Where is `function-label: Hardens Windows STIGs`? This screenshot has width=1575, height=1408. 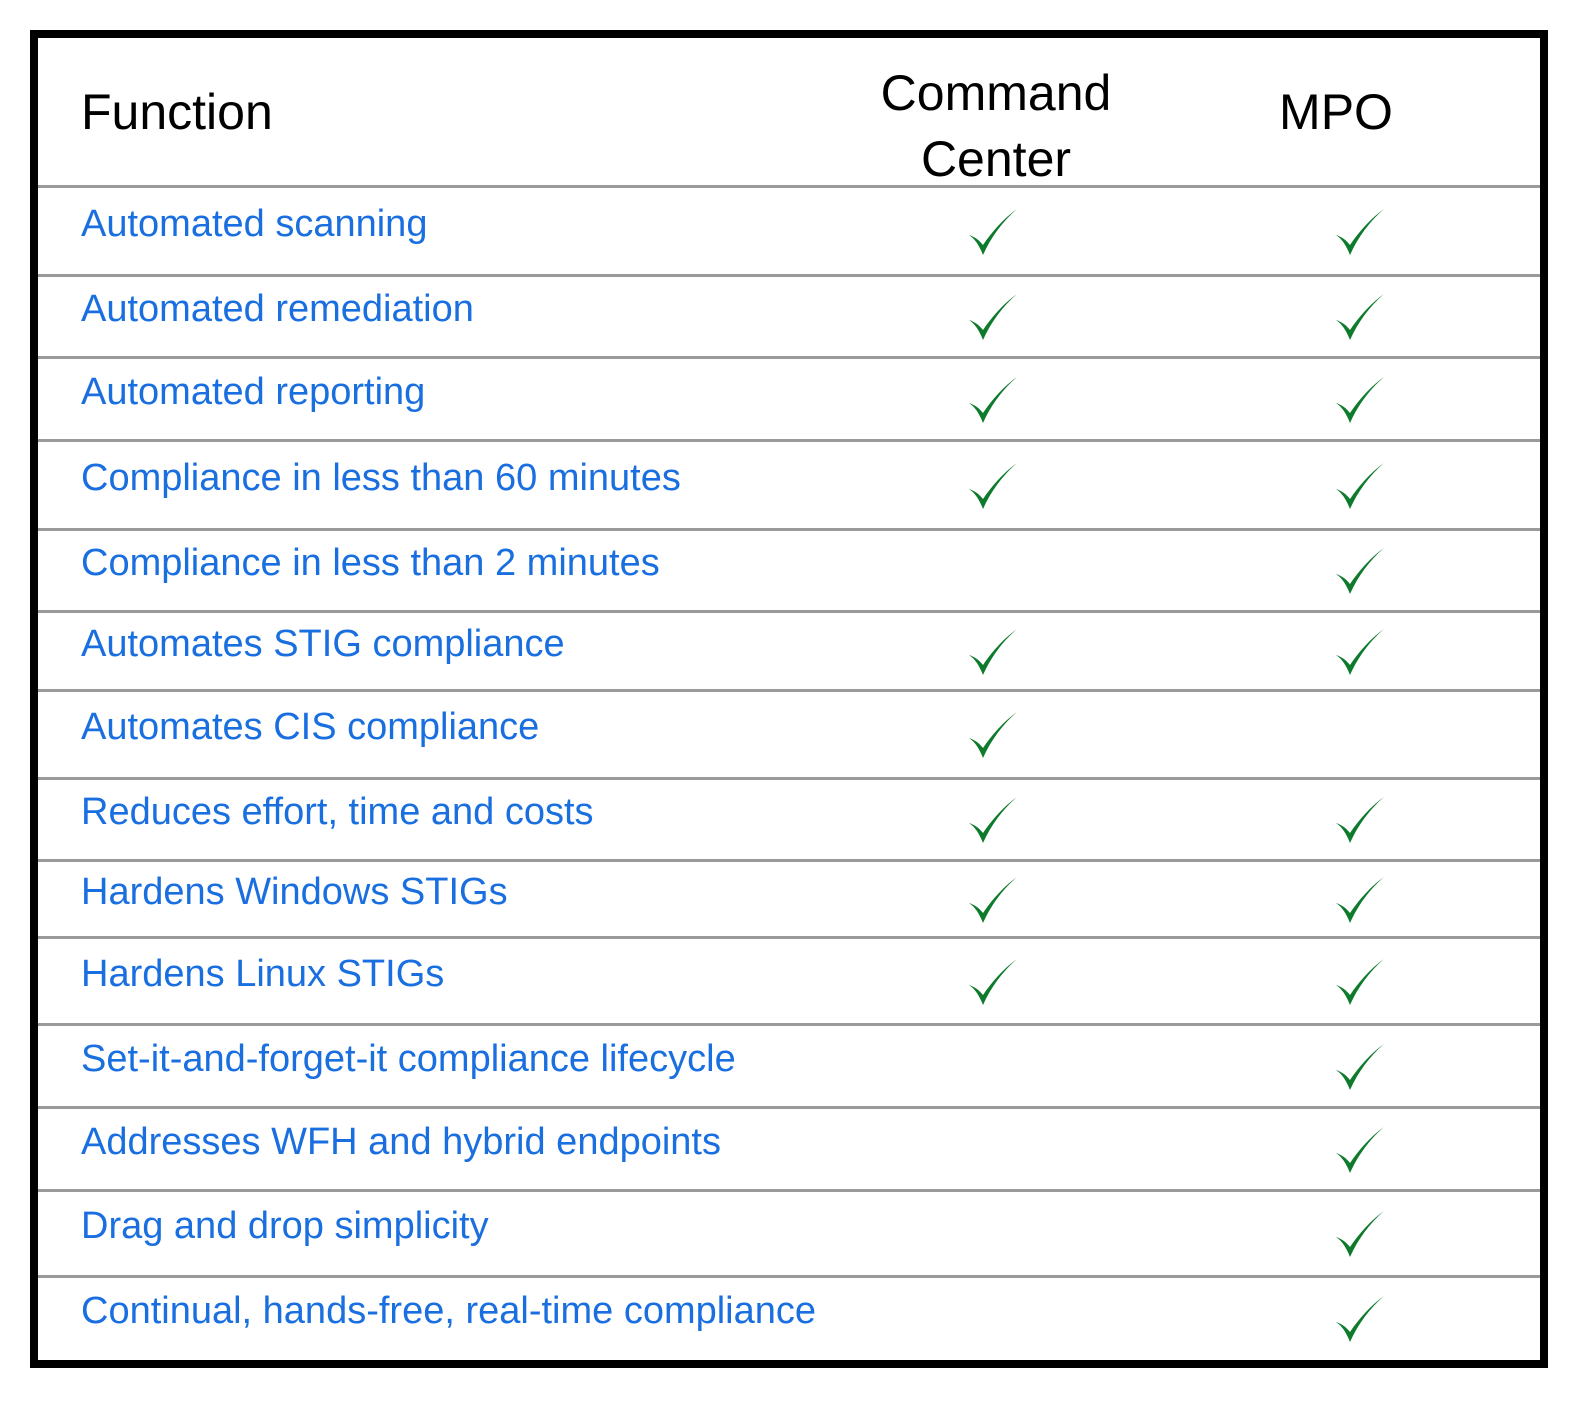 function-label: Hardens Windows STIGs is located at coordinates (294, 891).